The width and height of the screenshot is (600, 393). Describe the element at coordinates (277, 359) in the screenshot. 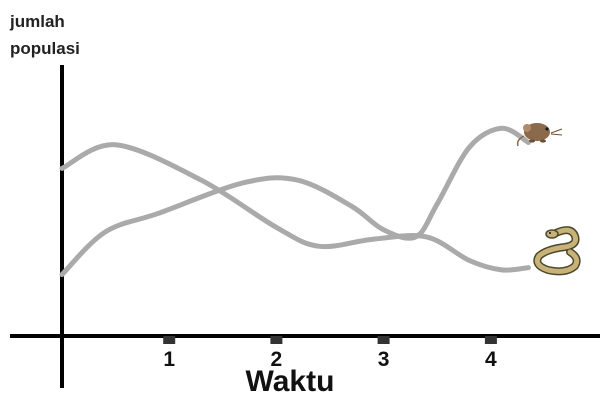

I see `x-tick-label-2: 2` at that location.